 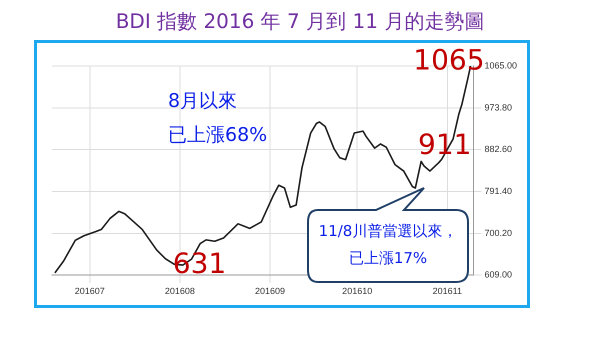 I want to click on annotation: 1065, so click(x=449, y=59).